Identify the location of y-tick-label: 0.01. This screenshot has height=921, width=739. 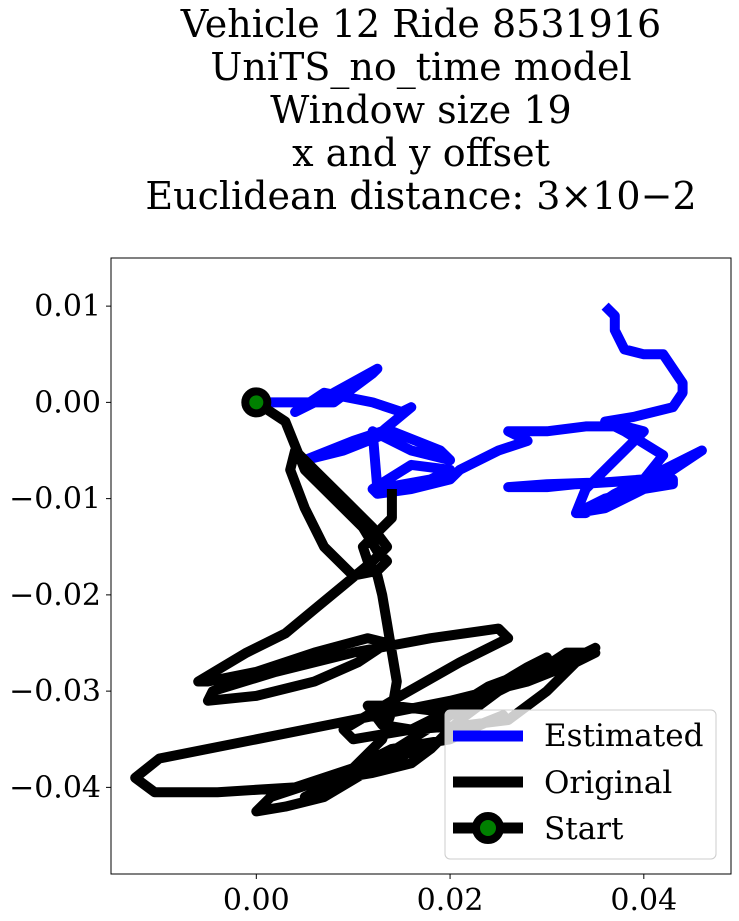
(67, 306).